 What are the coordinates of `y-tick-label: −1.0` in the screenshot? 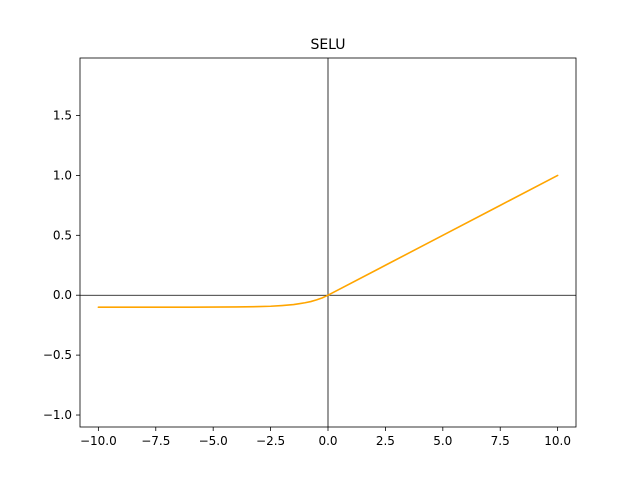 It's located at (57, 415).